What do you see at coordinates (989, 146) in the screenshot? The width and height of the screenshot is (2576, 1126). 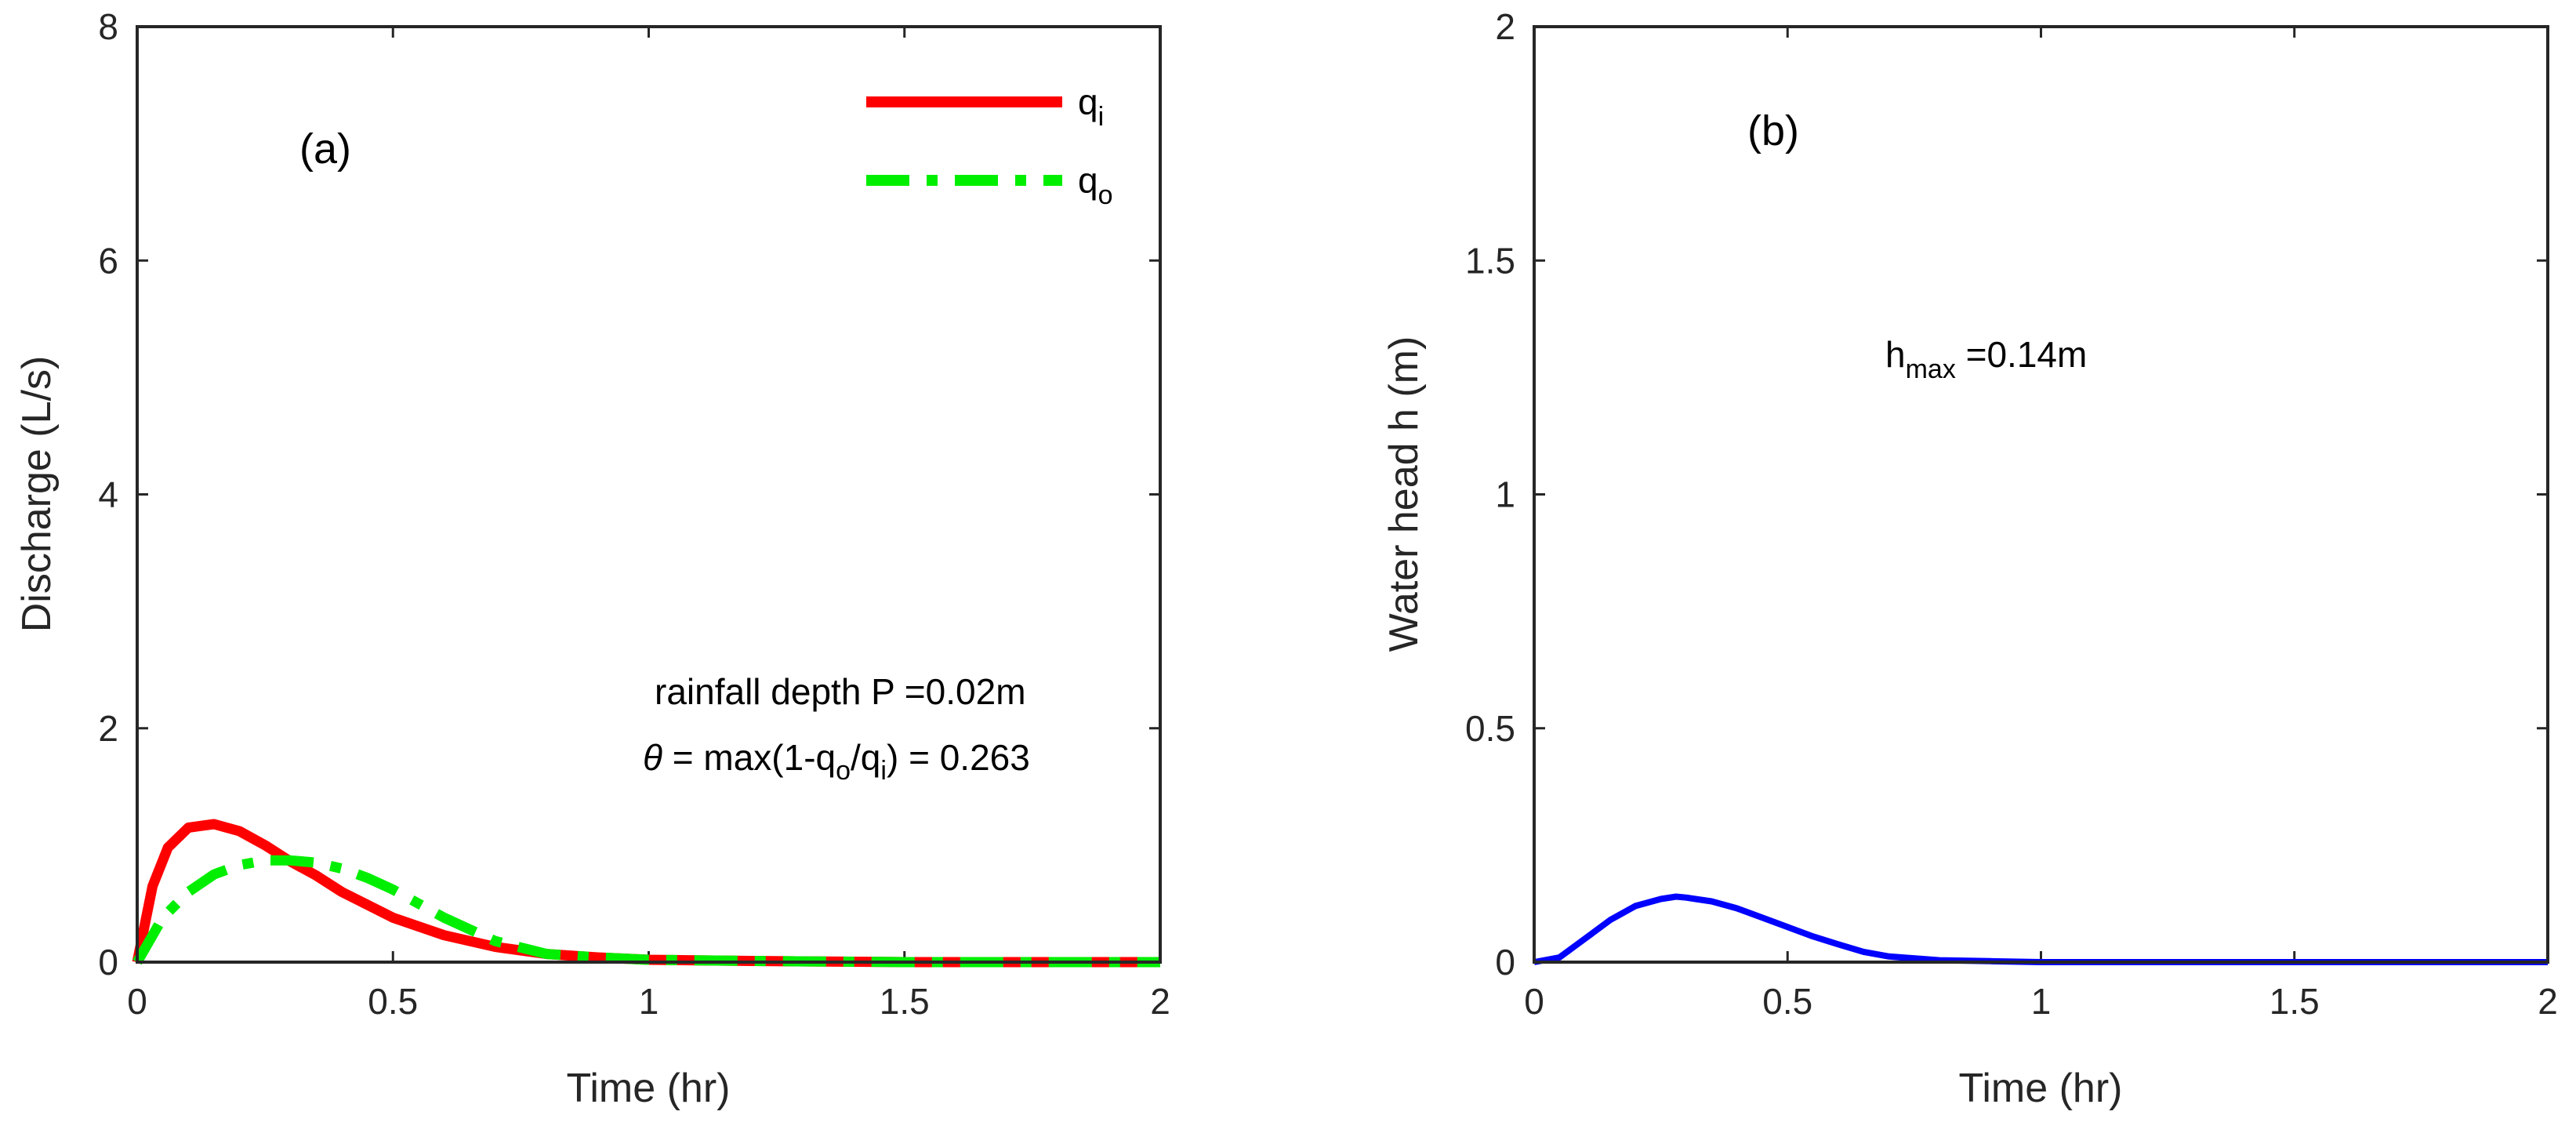 I see `panel-a-legend: qi qo` at bounding box center [989, 146].